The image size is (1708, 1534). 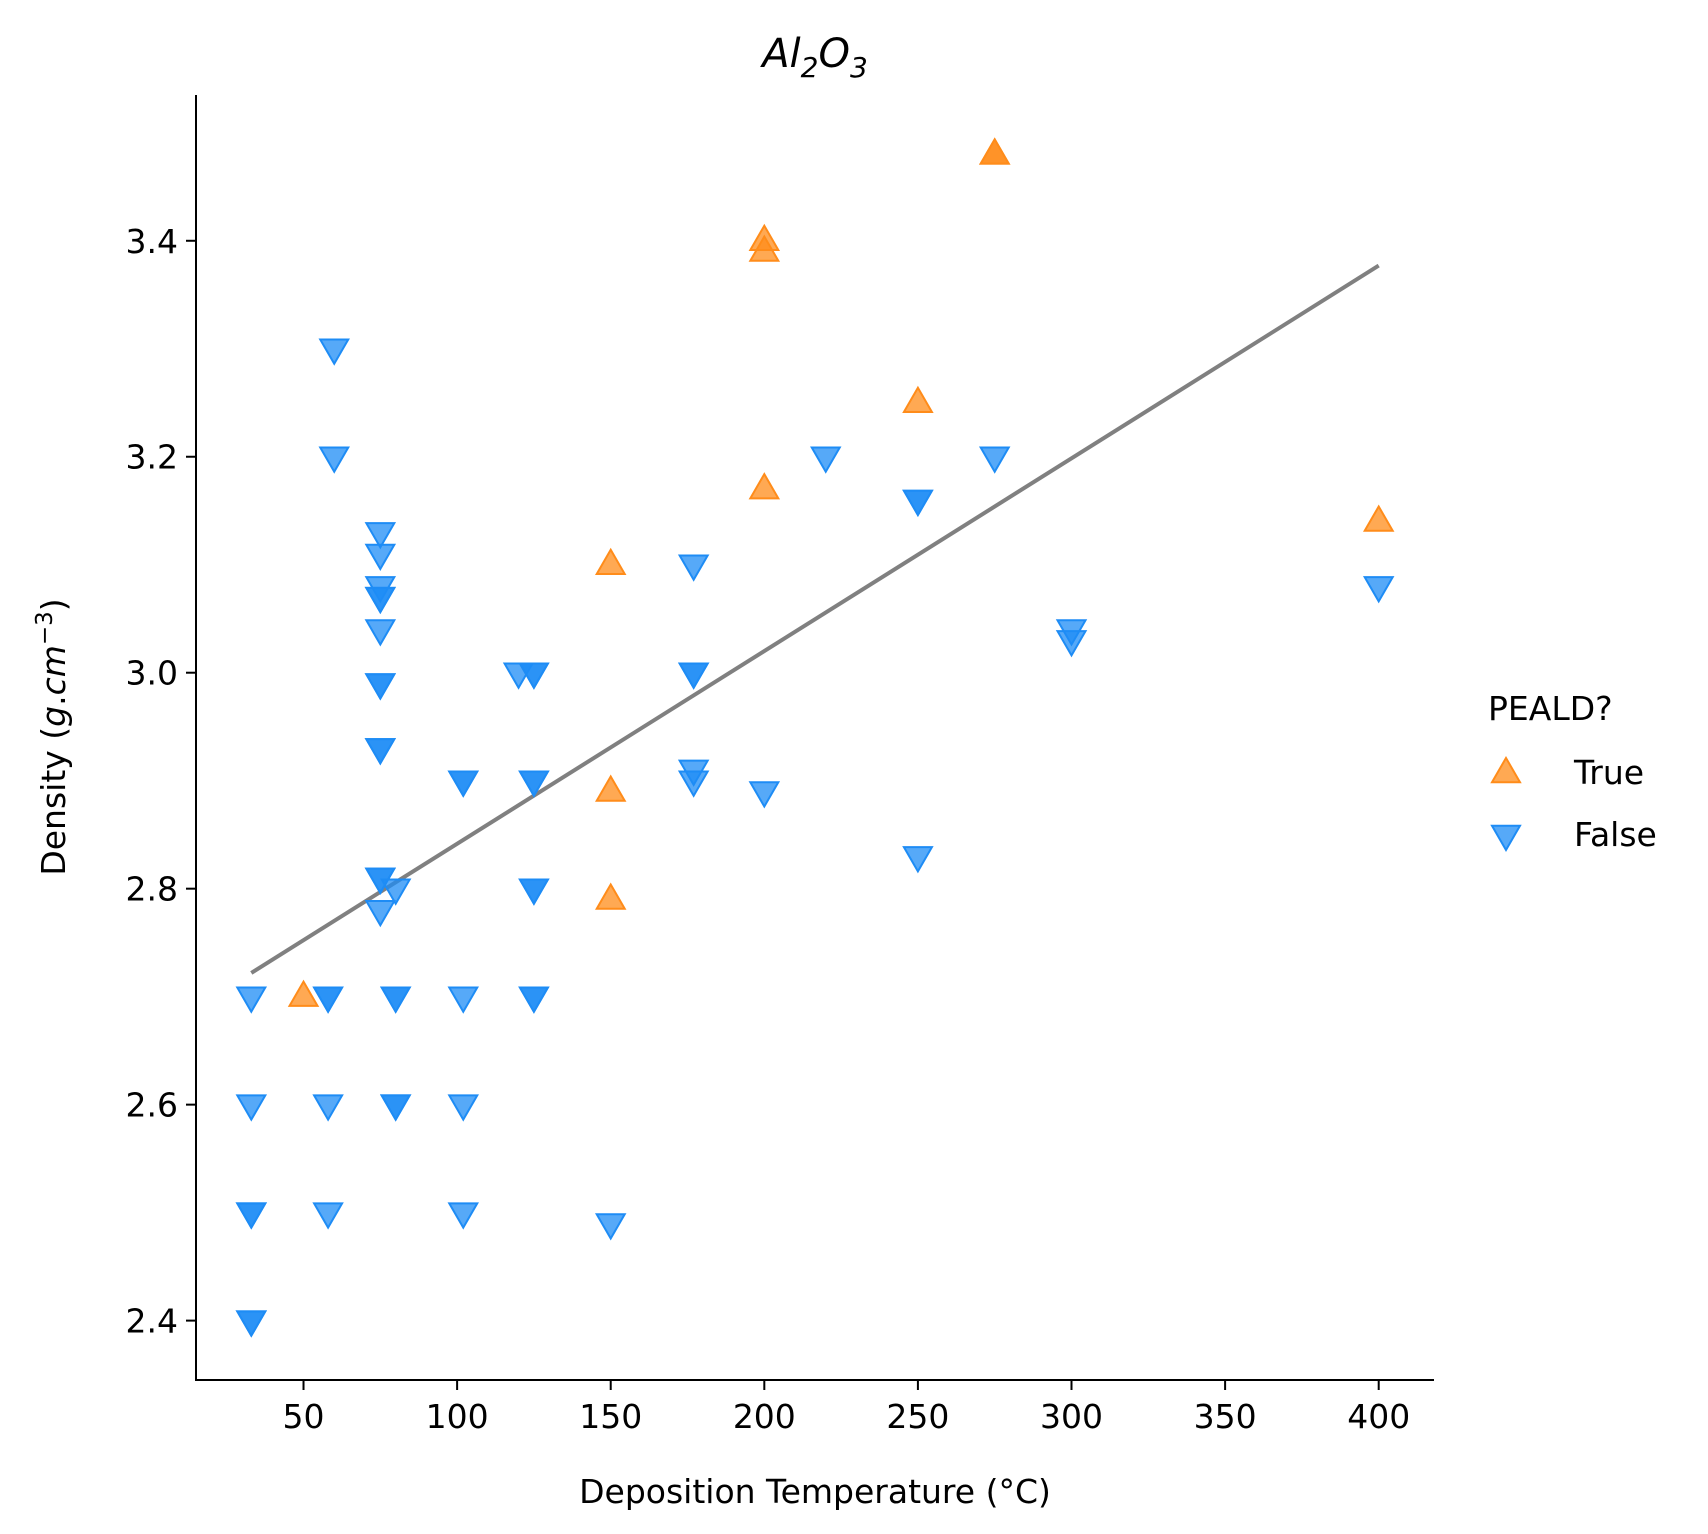 I want to click on x-tick-label-250: 250, so click(x=917, y=1416).